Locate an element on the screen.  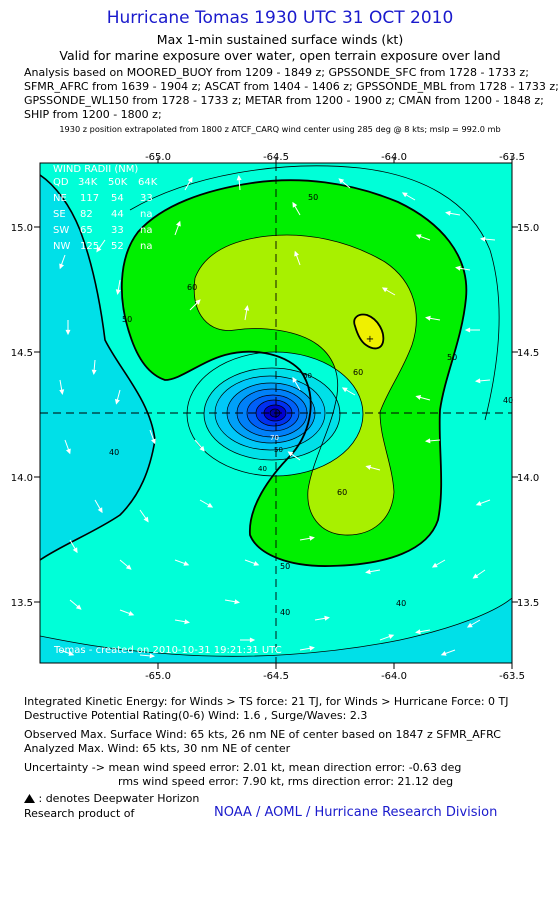
y-tick-left: 14.0 is located at coordinates (22, 478).